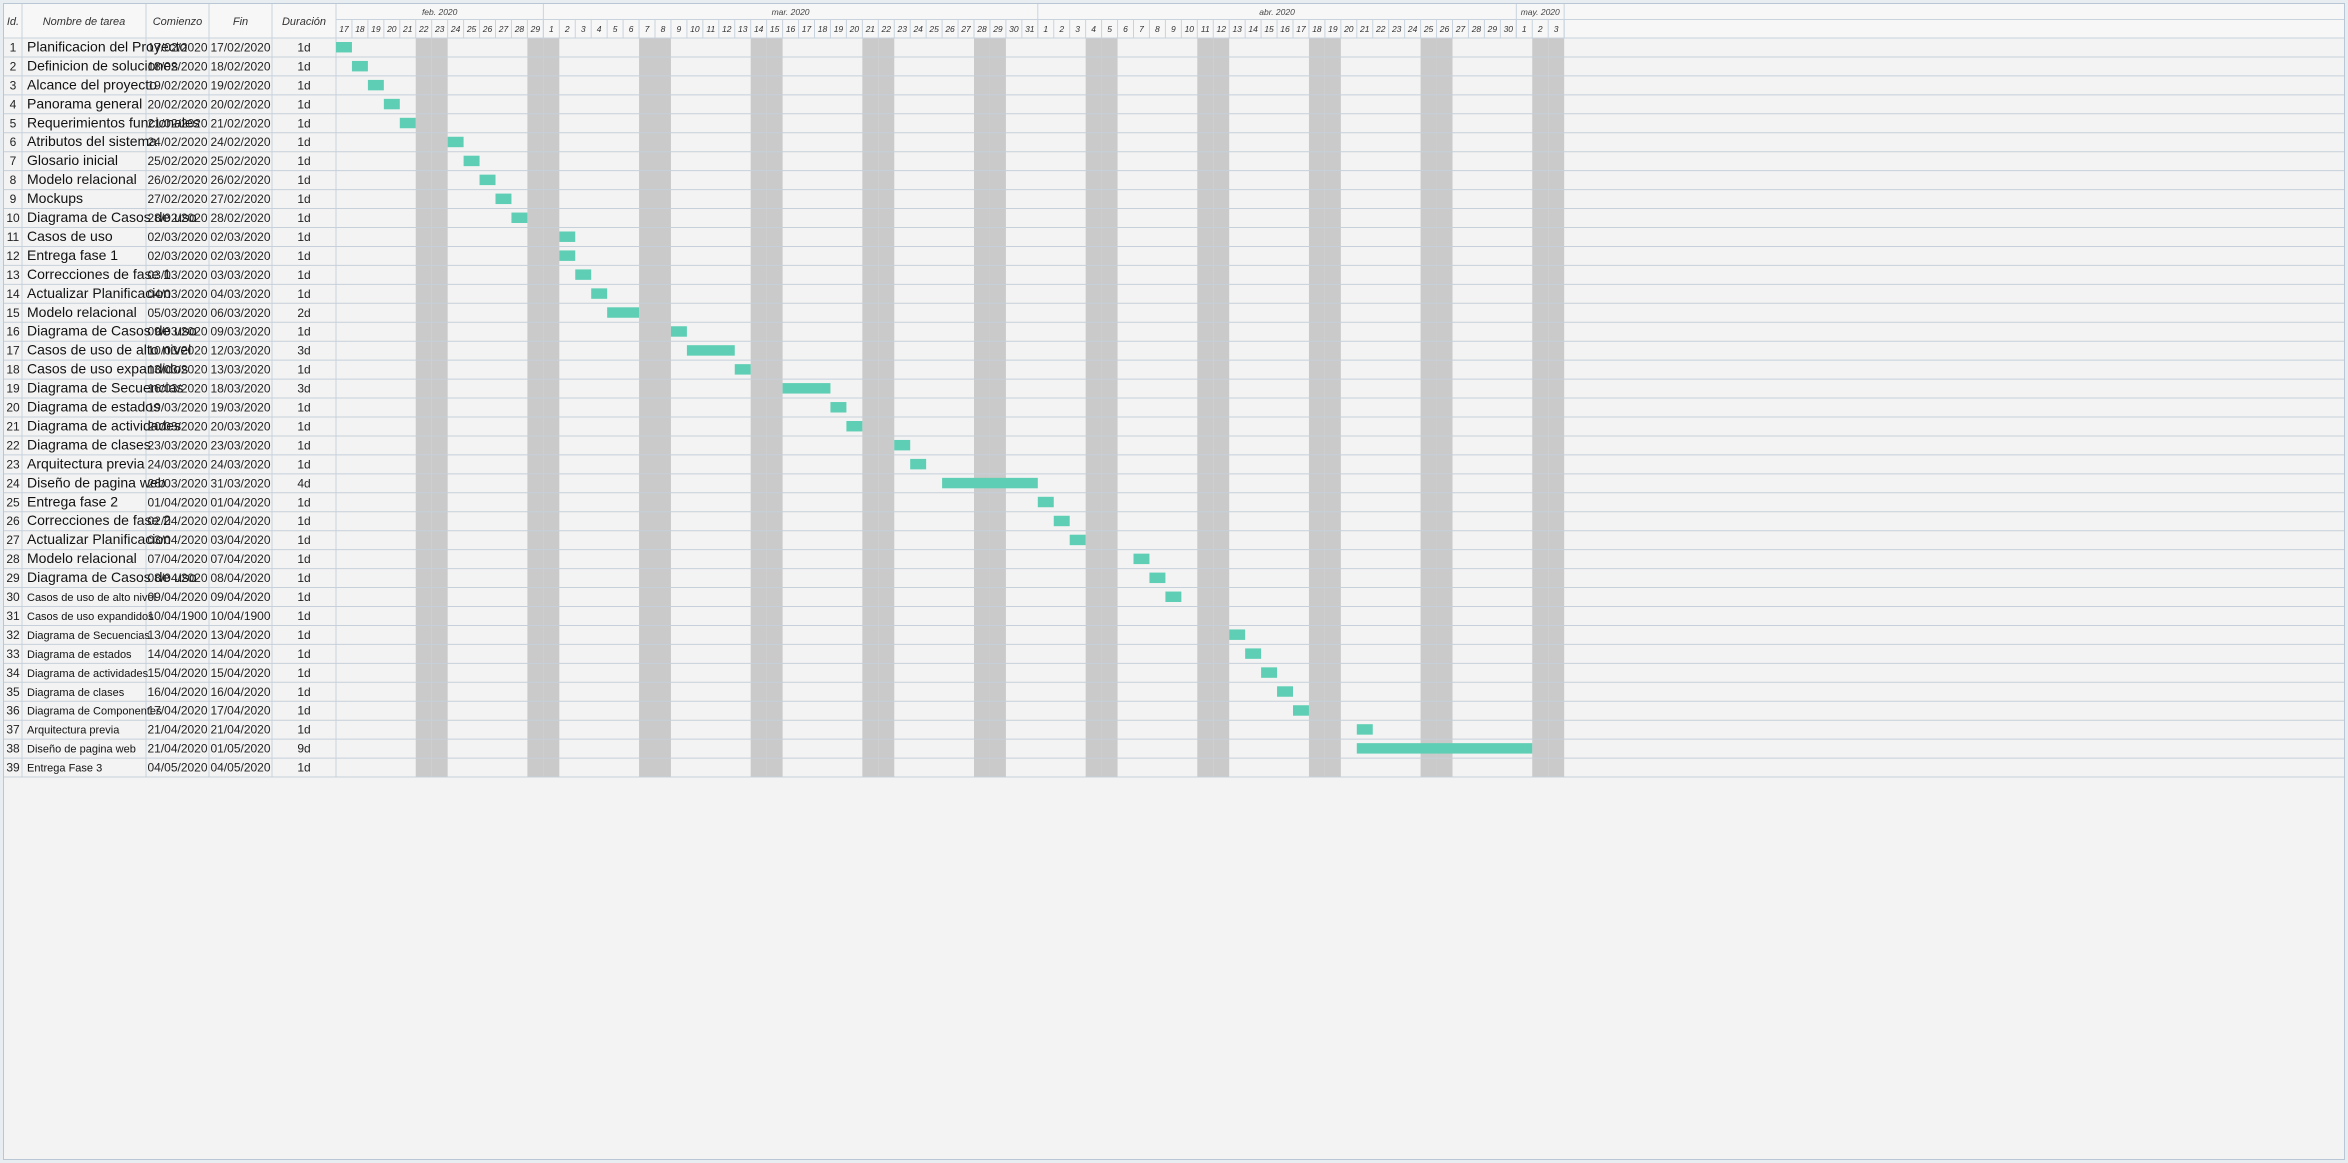  What do you see at coordinates (1174, 766) in the screenshot?
I see `task-row: 39 Entrega Fase 3 04/05/2020 04/05/2020 1d` at bounding box center [1174, 766].